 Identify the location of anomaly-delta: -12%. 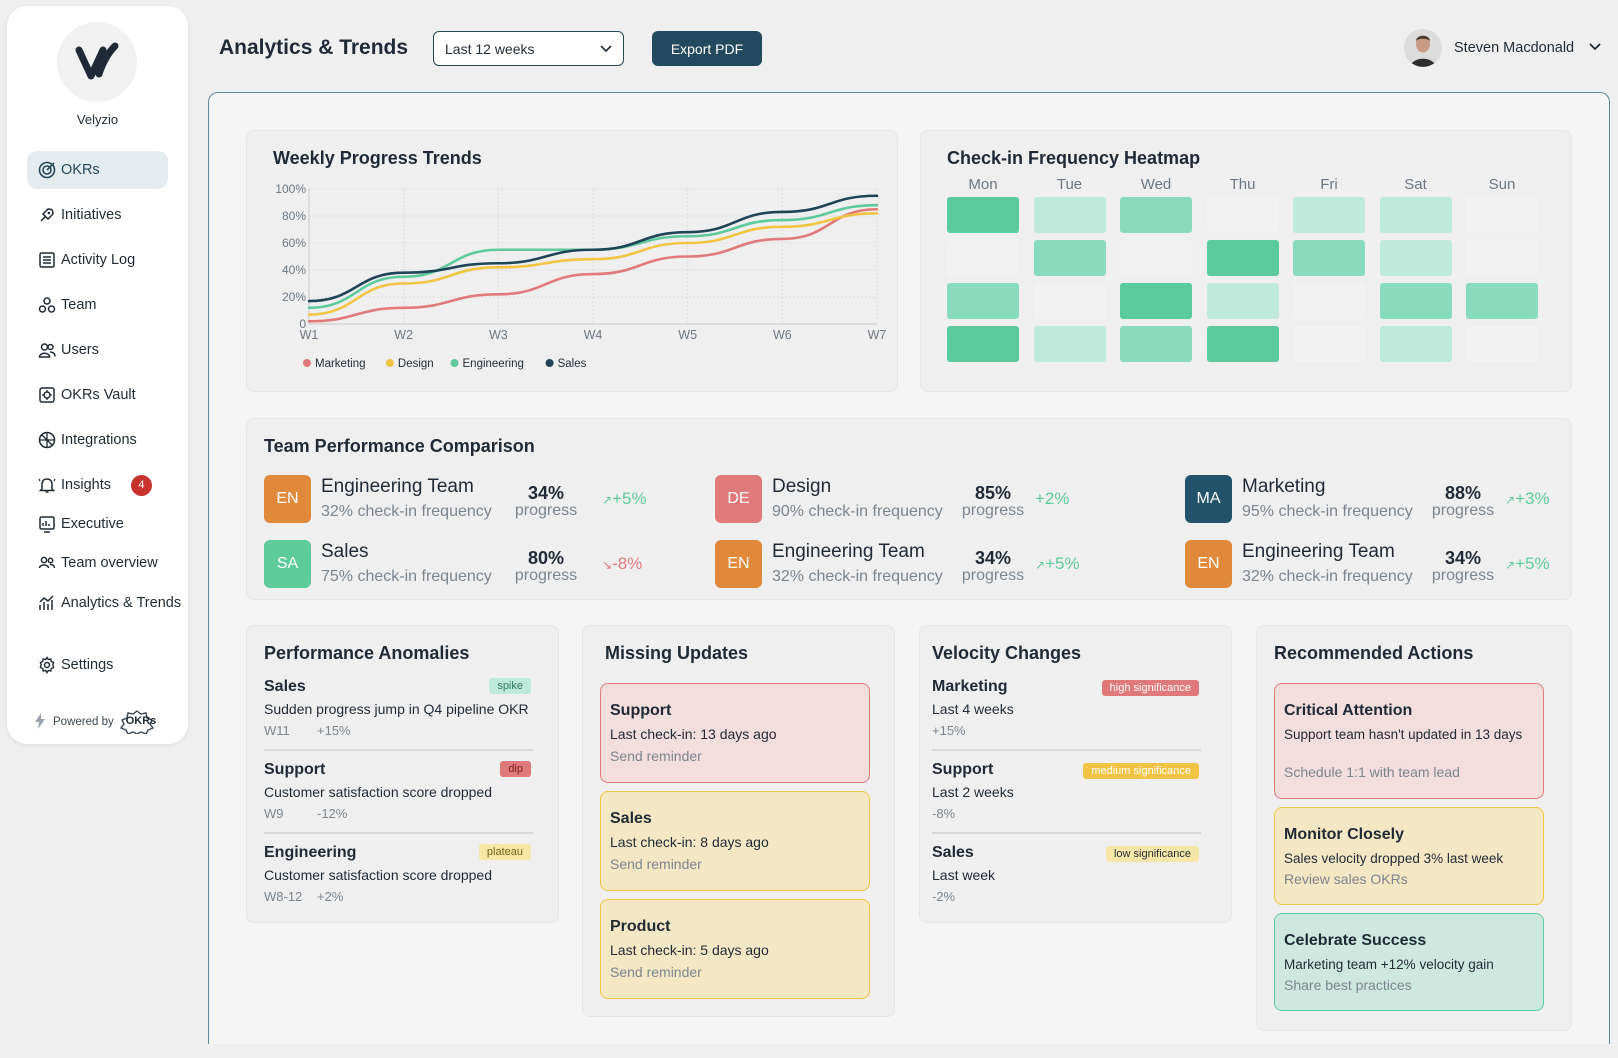
(332, 813).